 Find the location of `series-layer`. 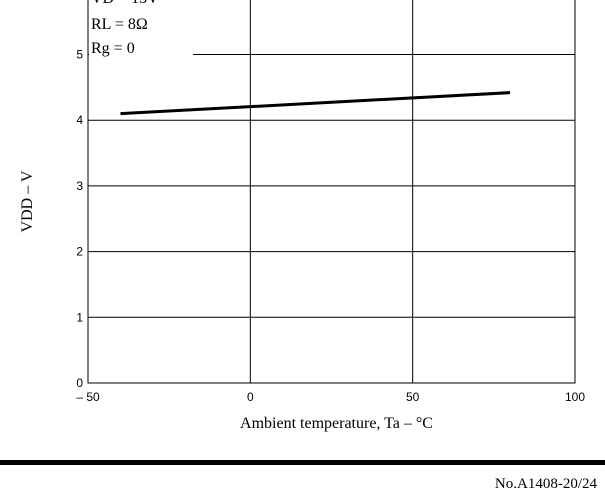

series-layer is located at coordinates (315, 103).